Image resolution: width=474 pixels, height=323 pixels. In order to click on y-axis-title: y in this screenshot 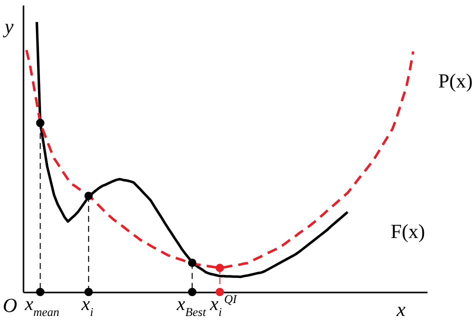, I will do `click(8, 27)`.